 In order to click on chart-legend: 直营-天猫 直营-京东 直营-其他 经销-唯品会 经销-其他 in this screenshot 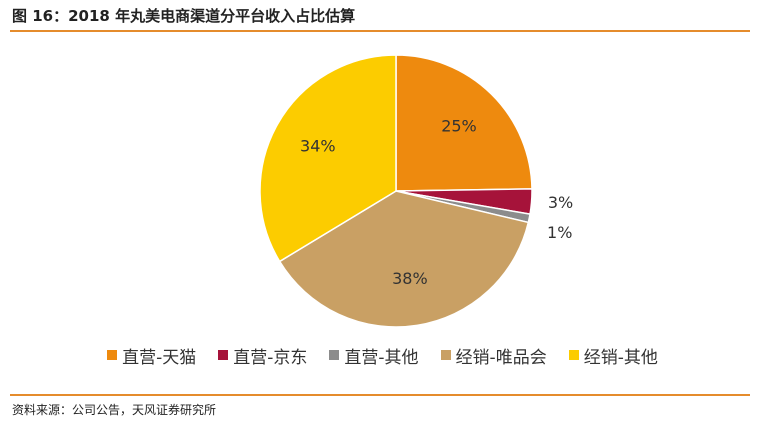, I will do `click(382, 355)`.